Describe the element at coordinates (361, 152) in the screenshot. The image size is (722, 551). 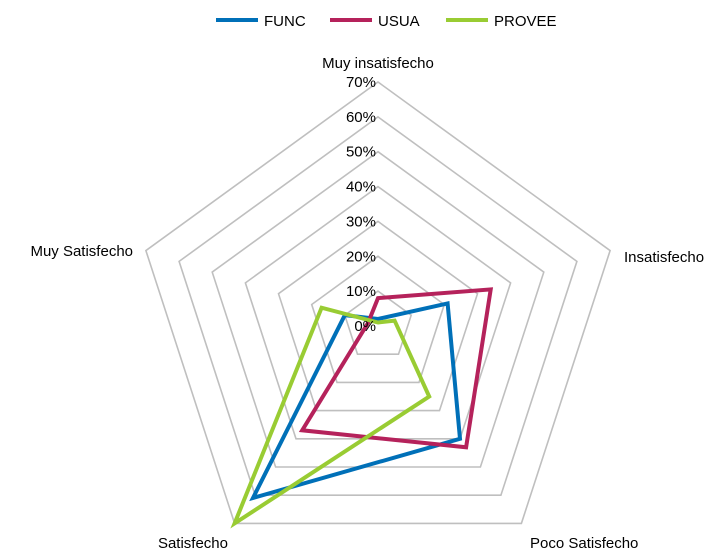
I see `tick-label: 50%` at that location.